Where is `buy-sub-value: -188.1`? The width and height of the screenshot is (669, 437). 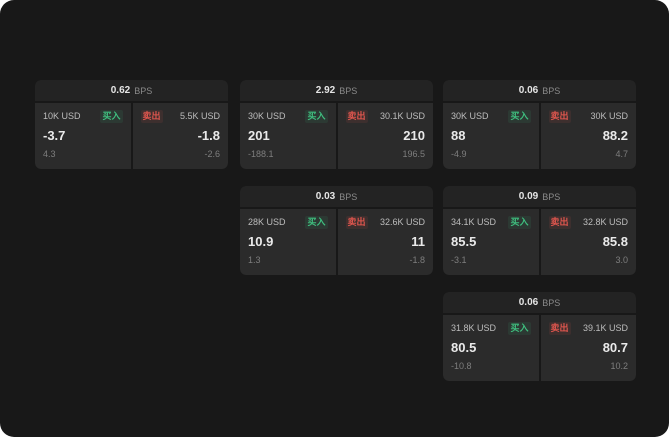 buy-sub-value: -188.1 is located at coordinates (261, 154).